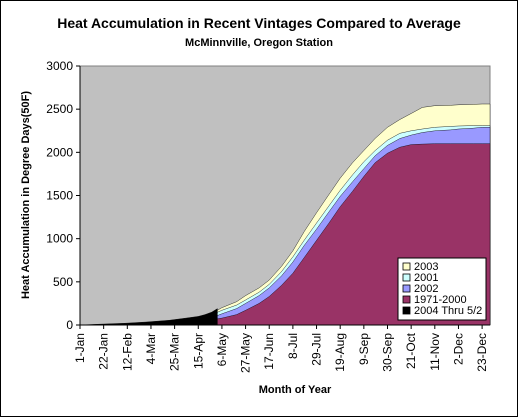 The height and width of the screenshot is (417, 518). What do you see at coordinates (340, 352) in the screenshot?
I see `x-tick-label: 19-Aug` at bounding box center [340, 352].